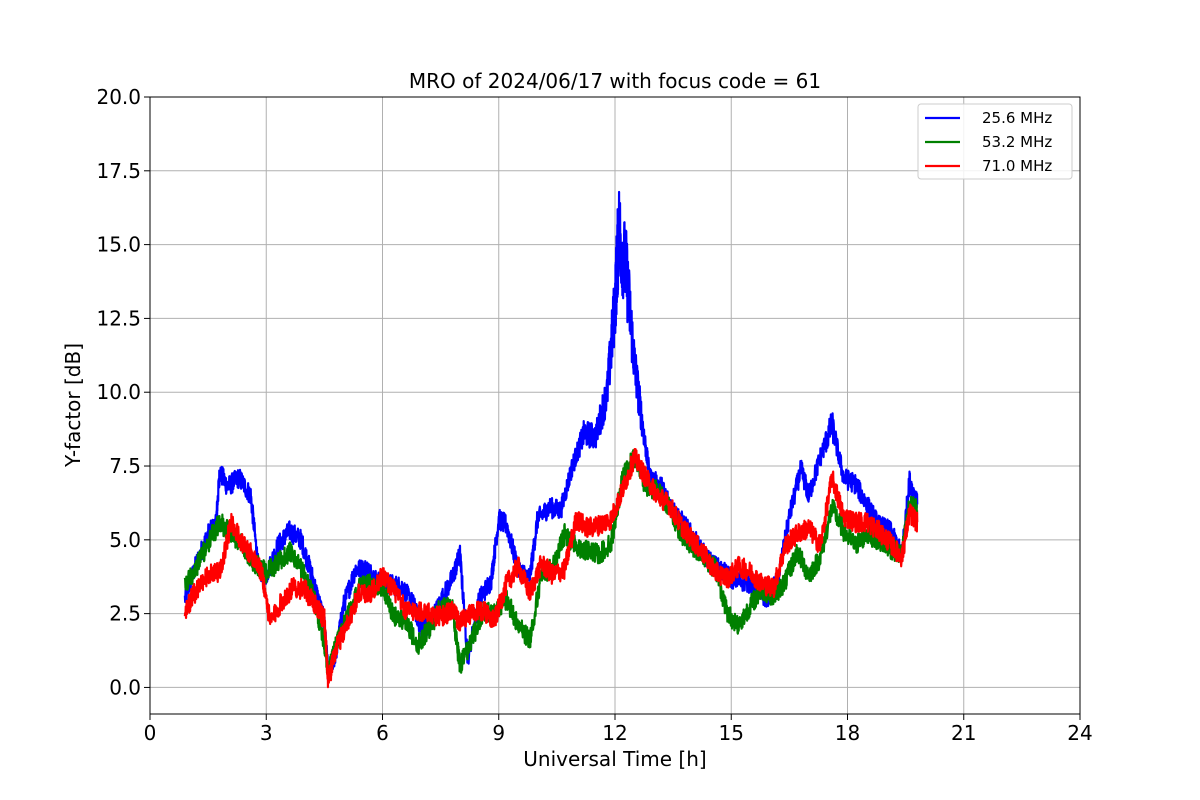 Image resolution: width=1200 pixels, height=800 pixels. I want to click on x-tick-label: 9, so click(498, 733).